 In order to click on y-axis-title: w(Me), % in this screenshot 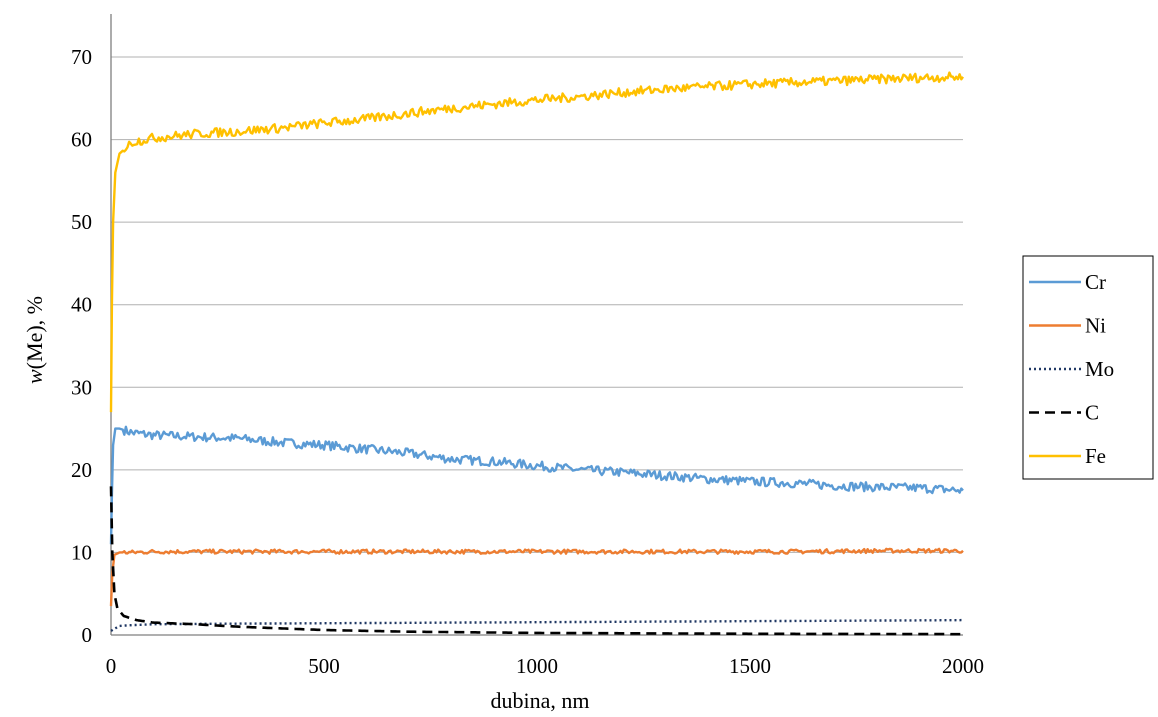, I will do `click(34, 340)`.